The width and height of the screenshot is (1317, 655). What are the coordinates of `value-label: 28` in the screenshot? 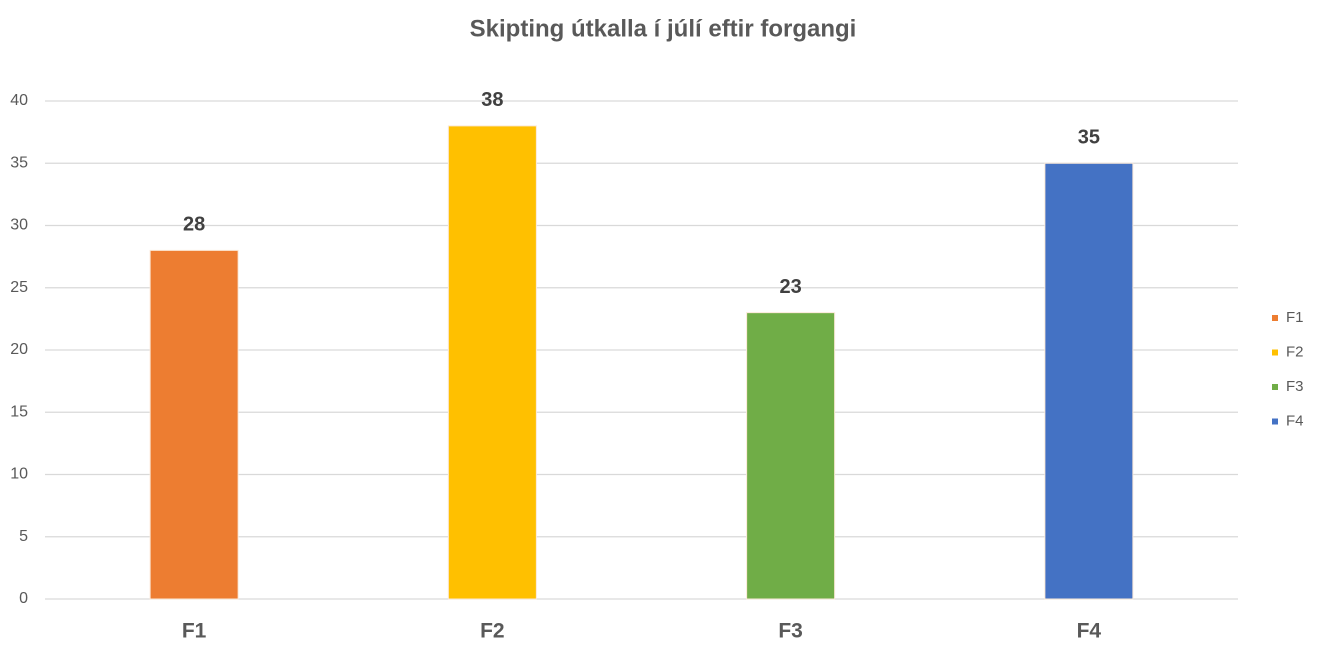 It's located at (194, 225).